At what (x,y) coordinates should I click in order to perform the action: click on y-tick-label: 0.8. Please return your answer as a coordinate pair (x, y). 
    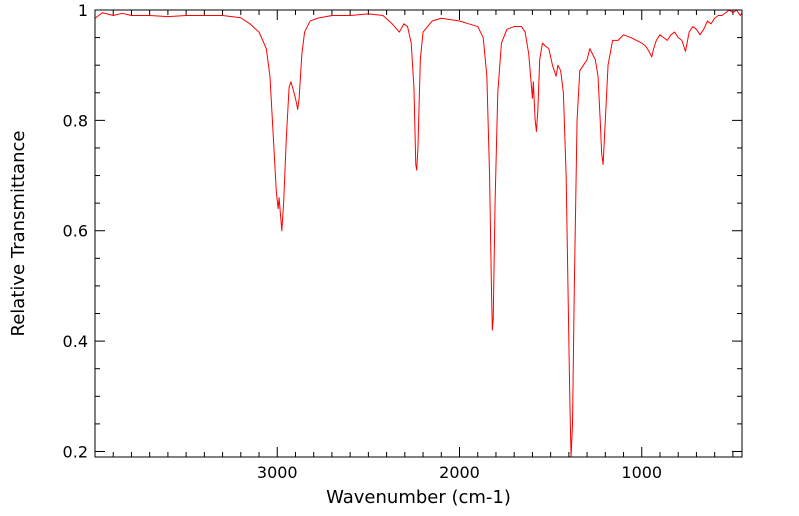
    Looking at the image, I should click on (75, 120).